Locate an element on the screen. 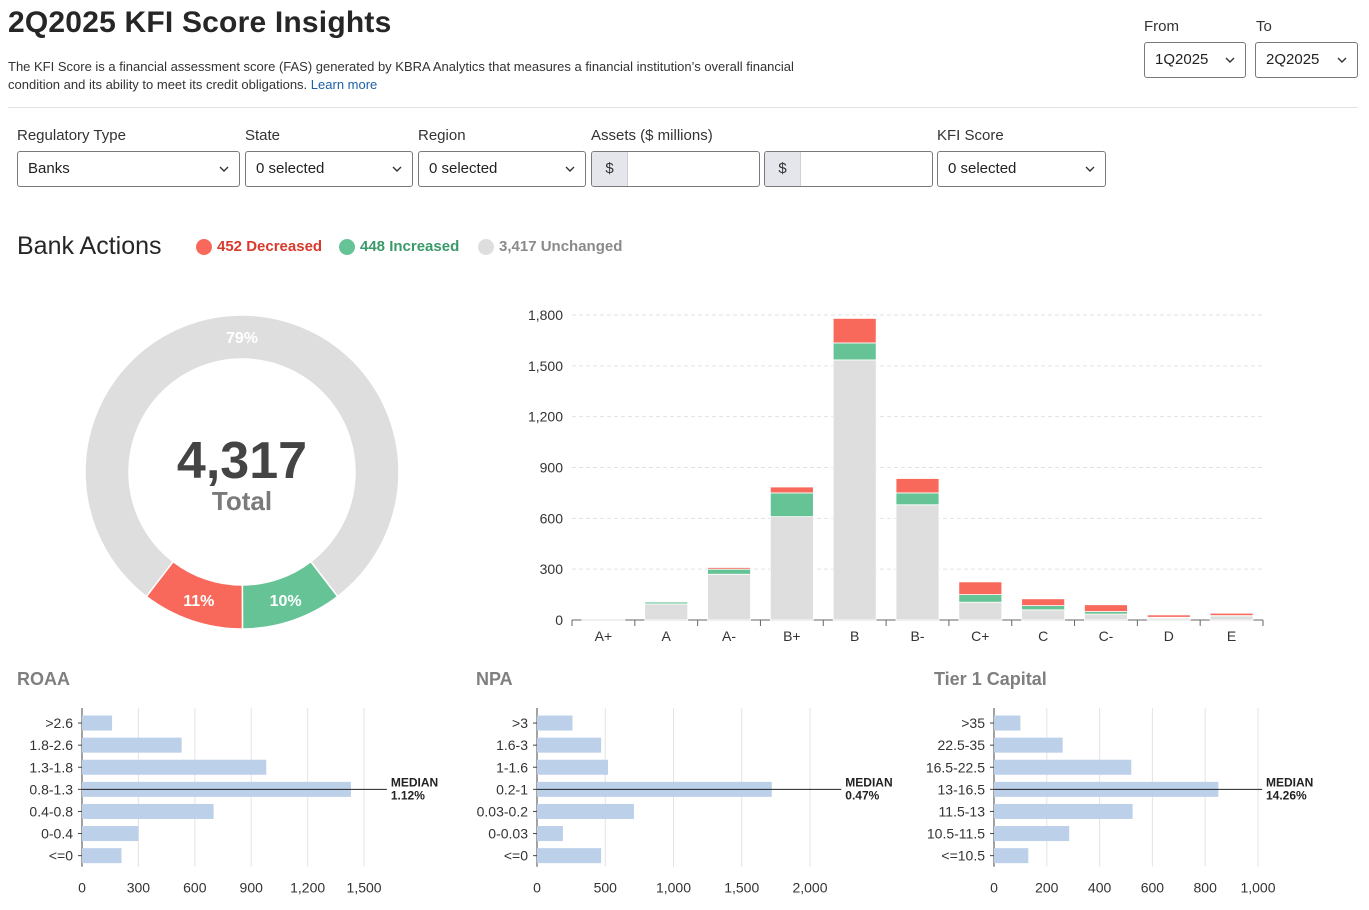  category-label: 13-16.5 is located at coordinates (962, 789).